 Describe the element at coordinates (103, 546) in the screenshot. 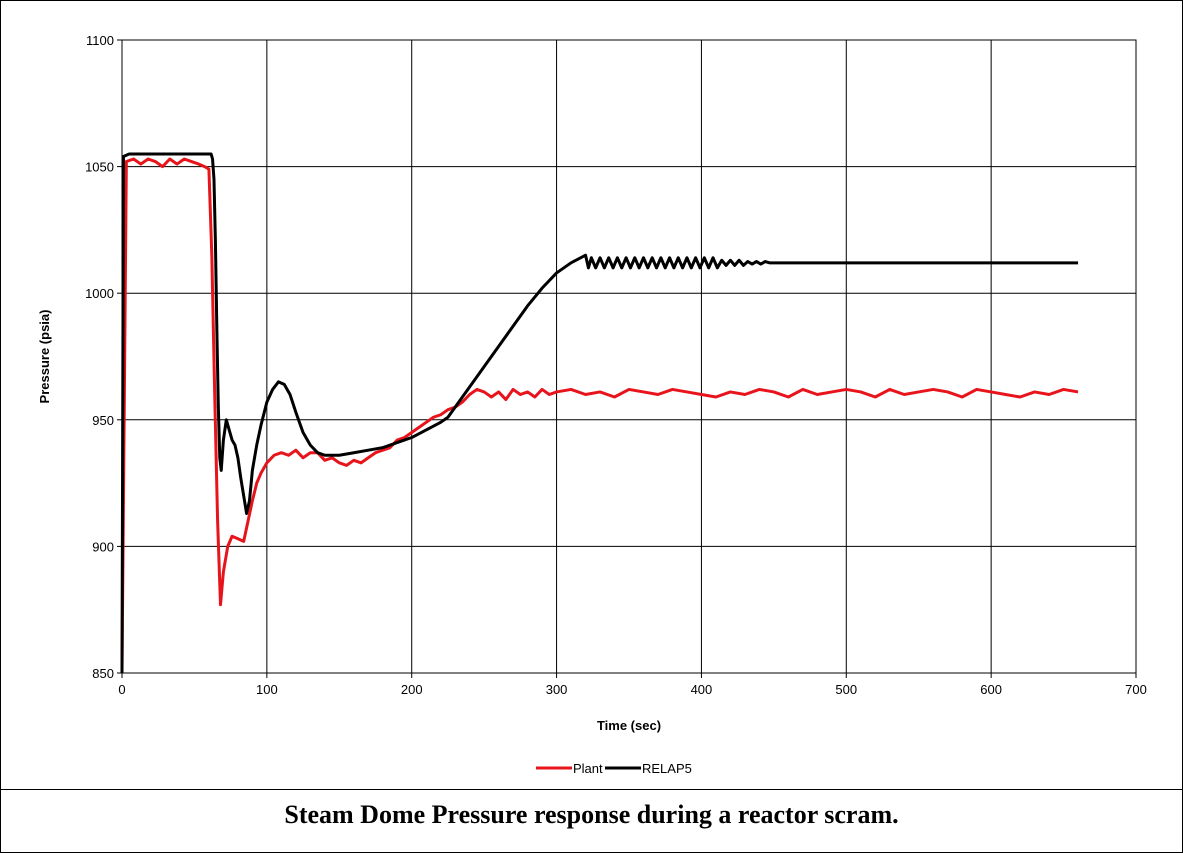

I see `y-tick-label: 900` at that location.